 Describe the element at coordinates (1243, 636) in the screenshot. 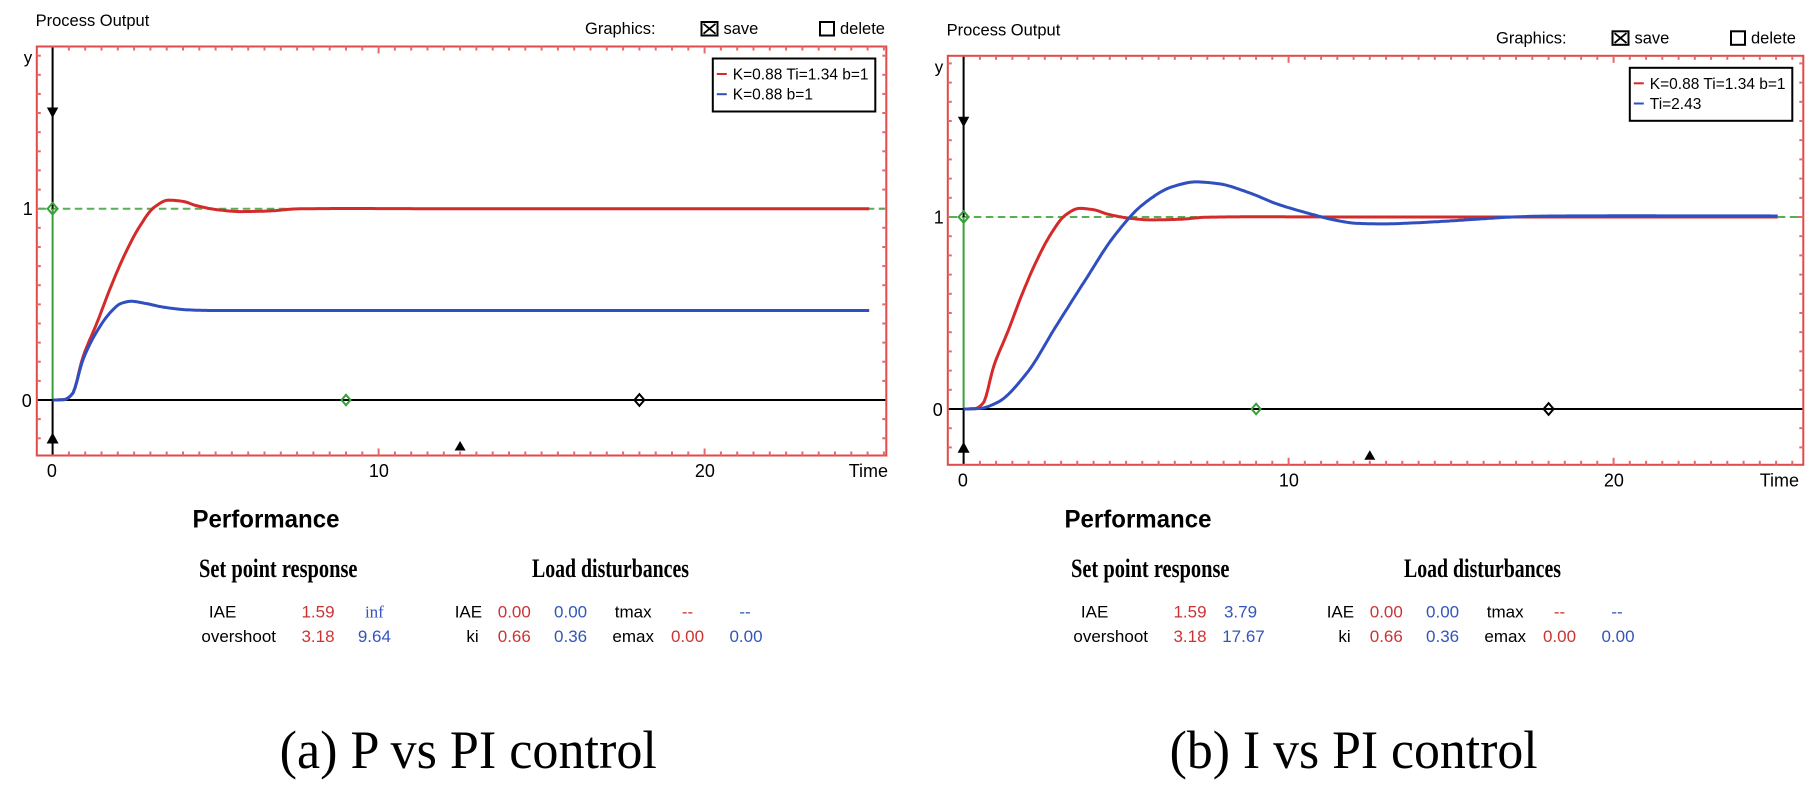

I see `svg-text: 17.67` at that location.